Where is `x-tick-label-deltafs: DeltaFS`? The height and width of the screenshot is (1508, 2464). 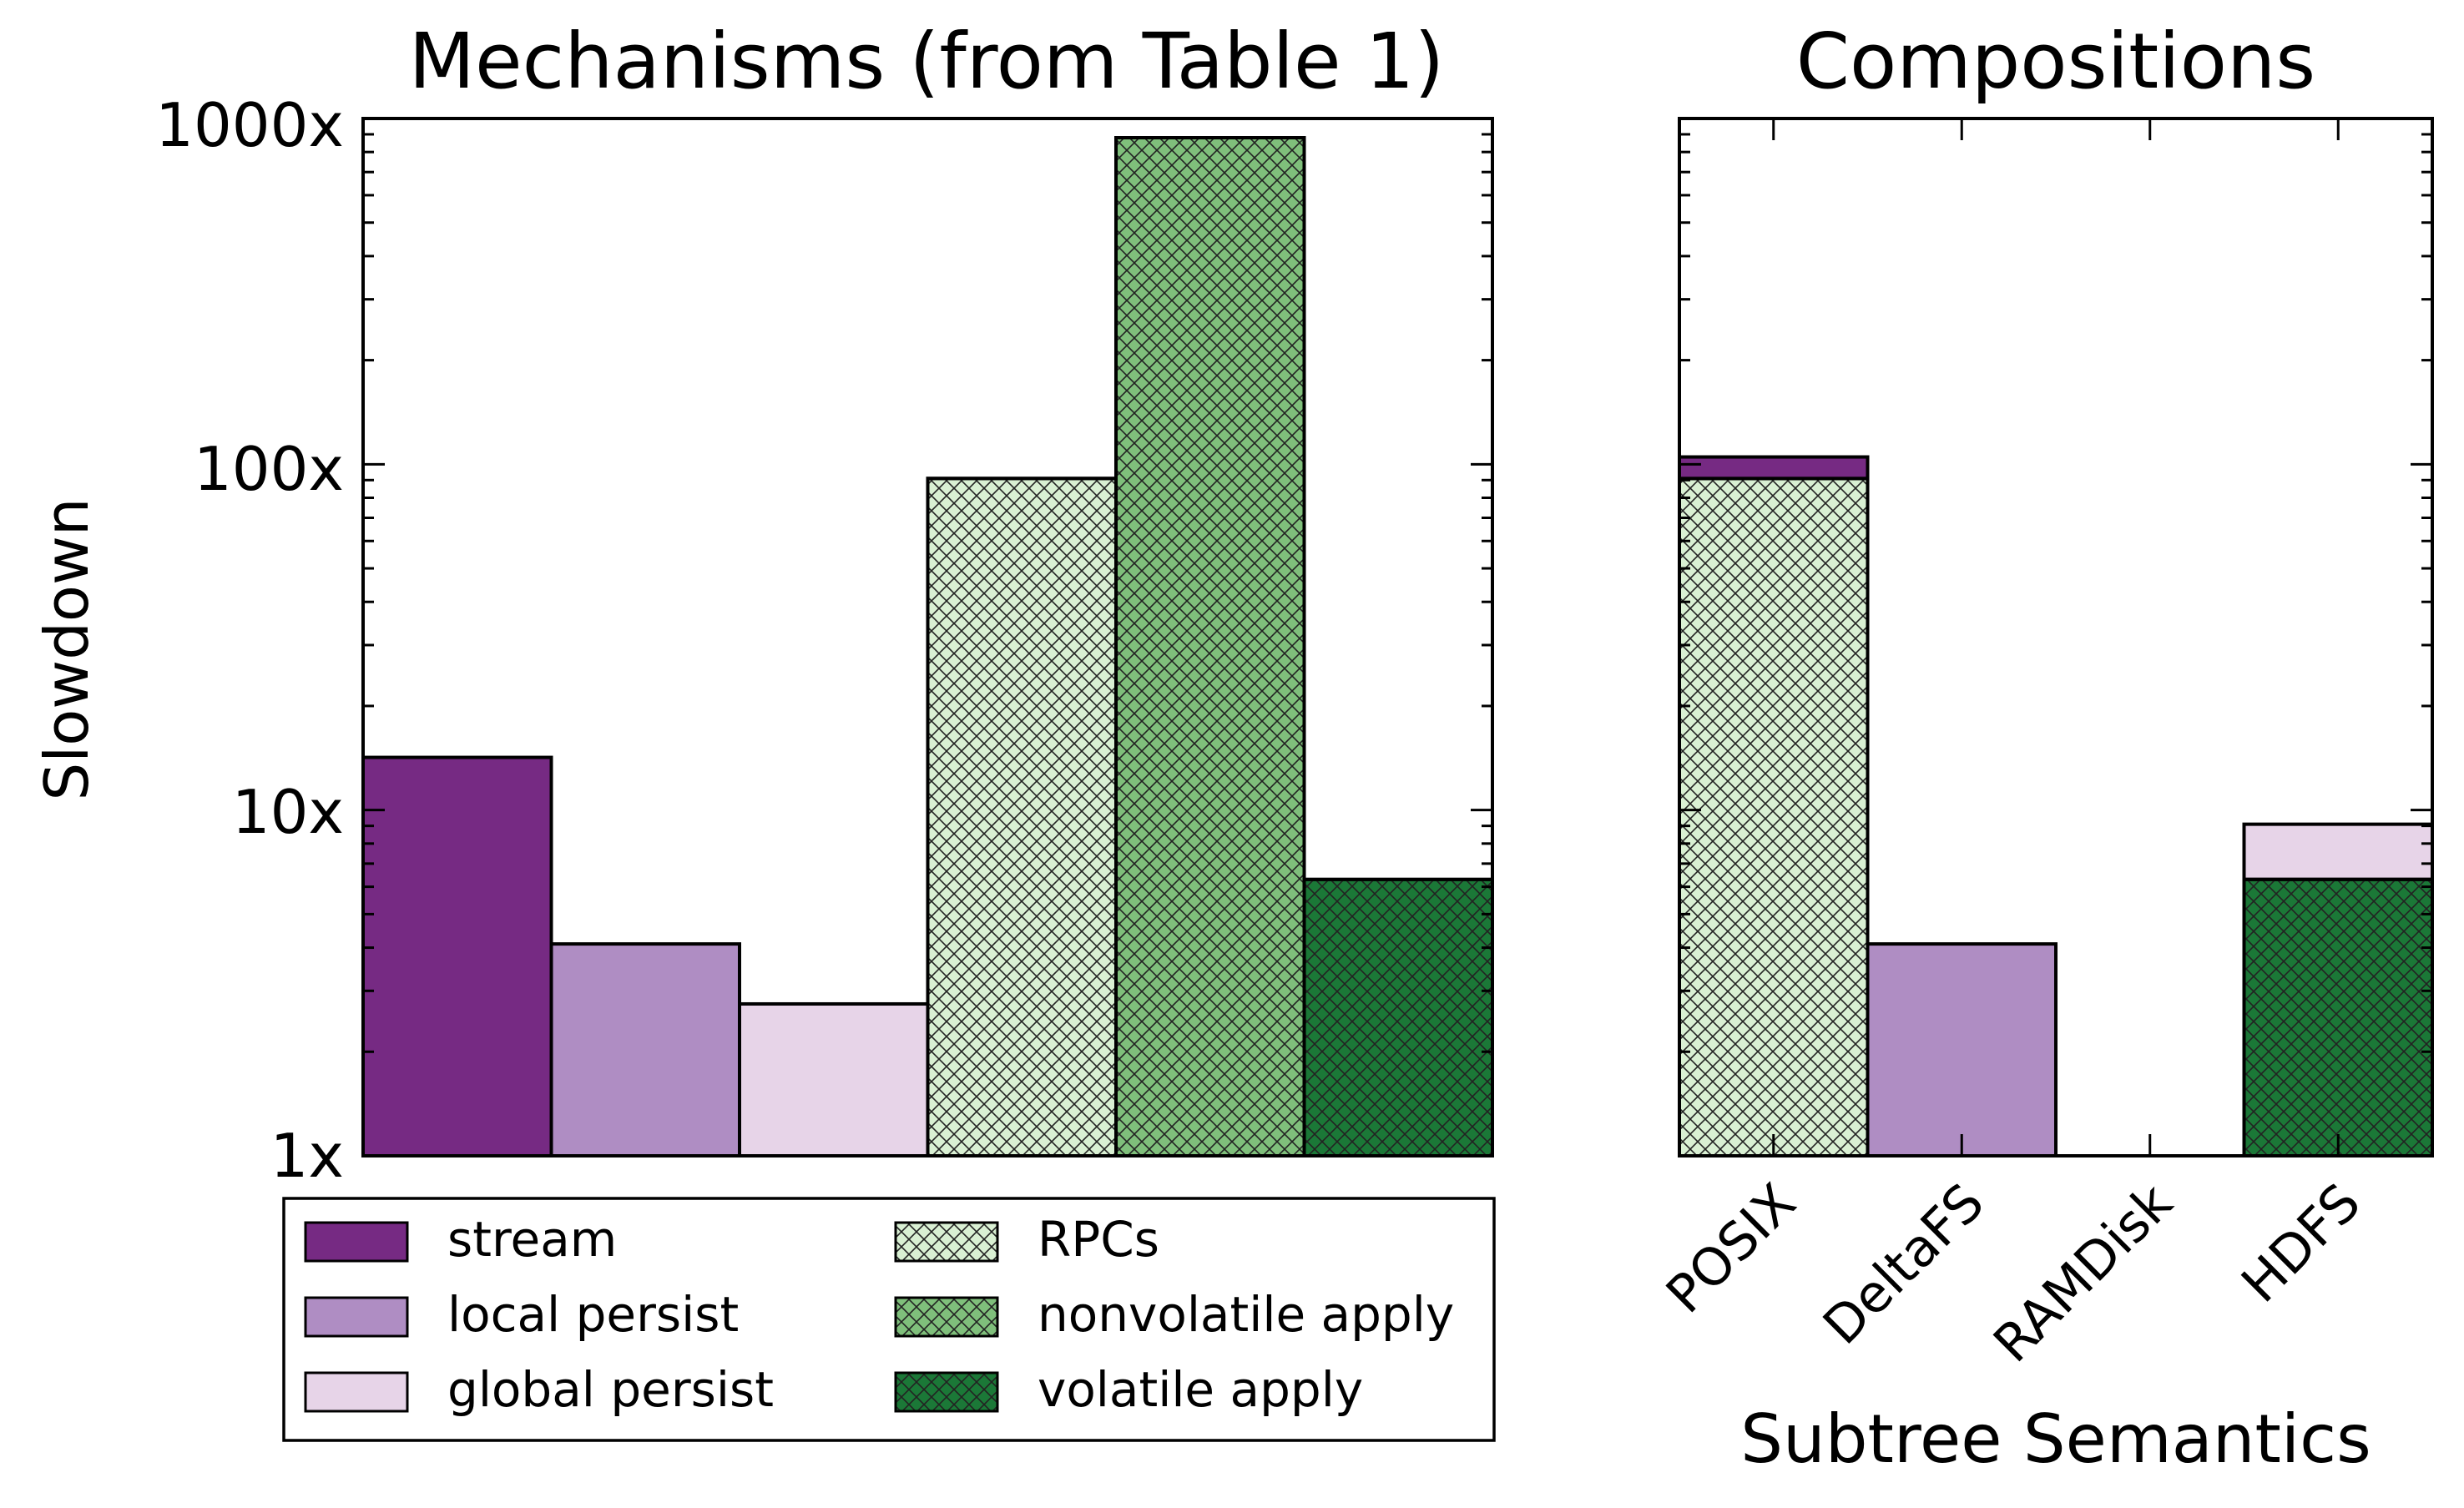 x-tick-label-deltafs: DeltaFS is located at coordinates (1903, 1264).